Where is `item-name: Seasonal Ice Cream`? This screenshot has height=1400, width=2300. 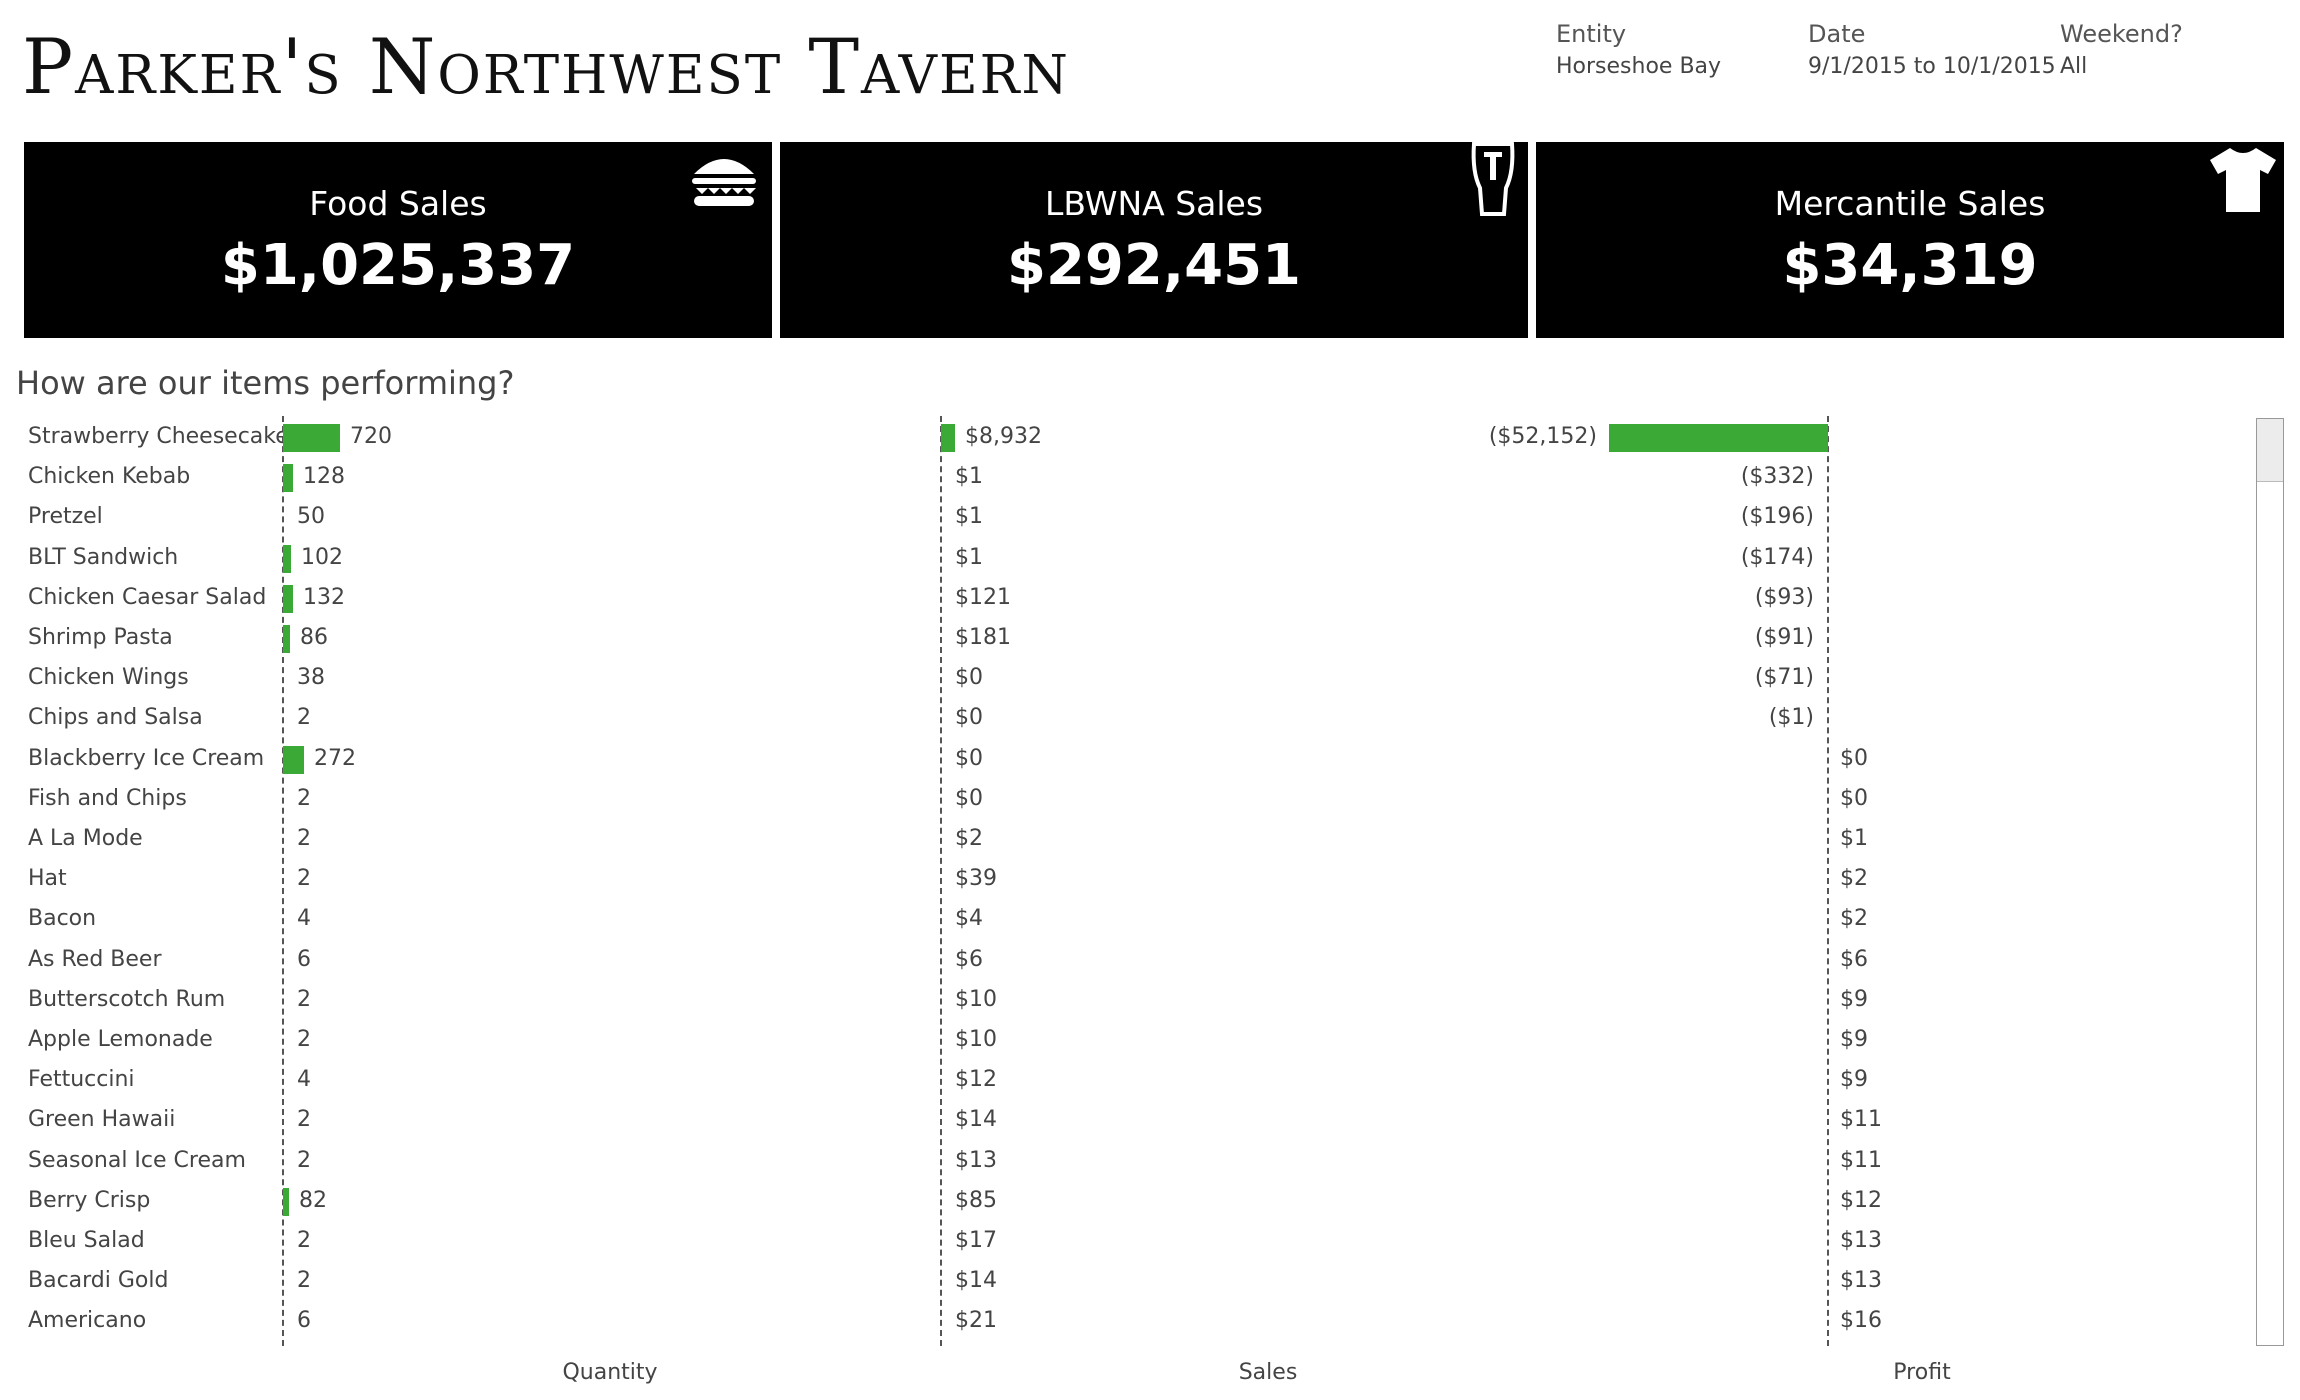 item-name: Seasonal Ice Cream is located at coordinates (137, 1160).